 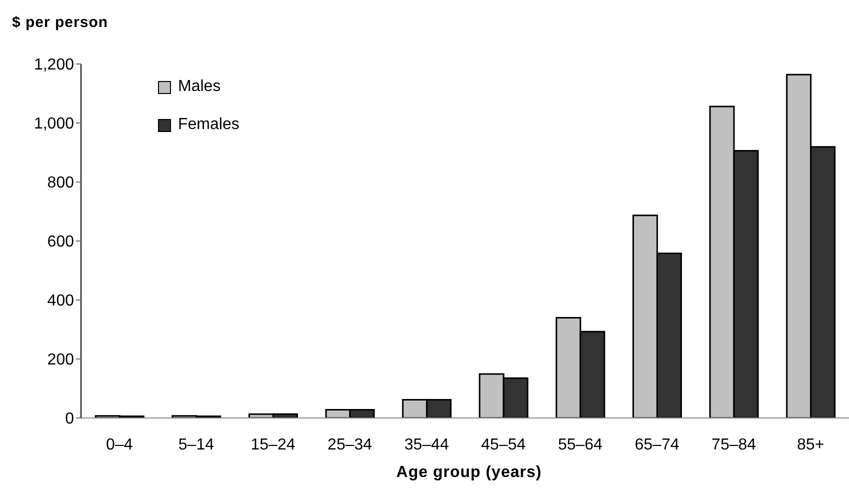 I want to click on y-tick-label: 1,200, so click(x=54, y=65).